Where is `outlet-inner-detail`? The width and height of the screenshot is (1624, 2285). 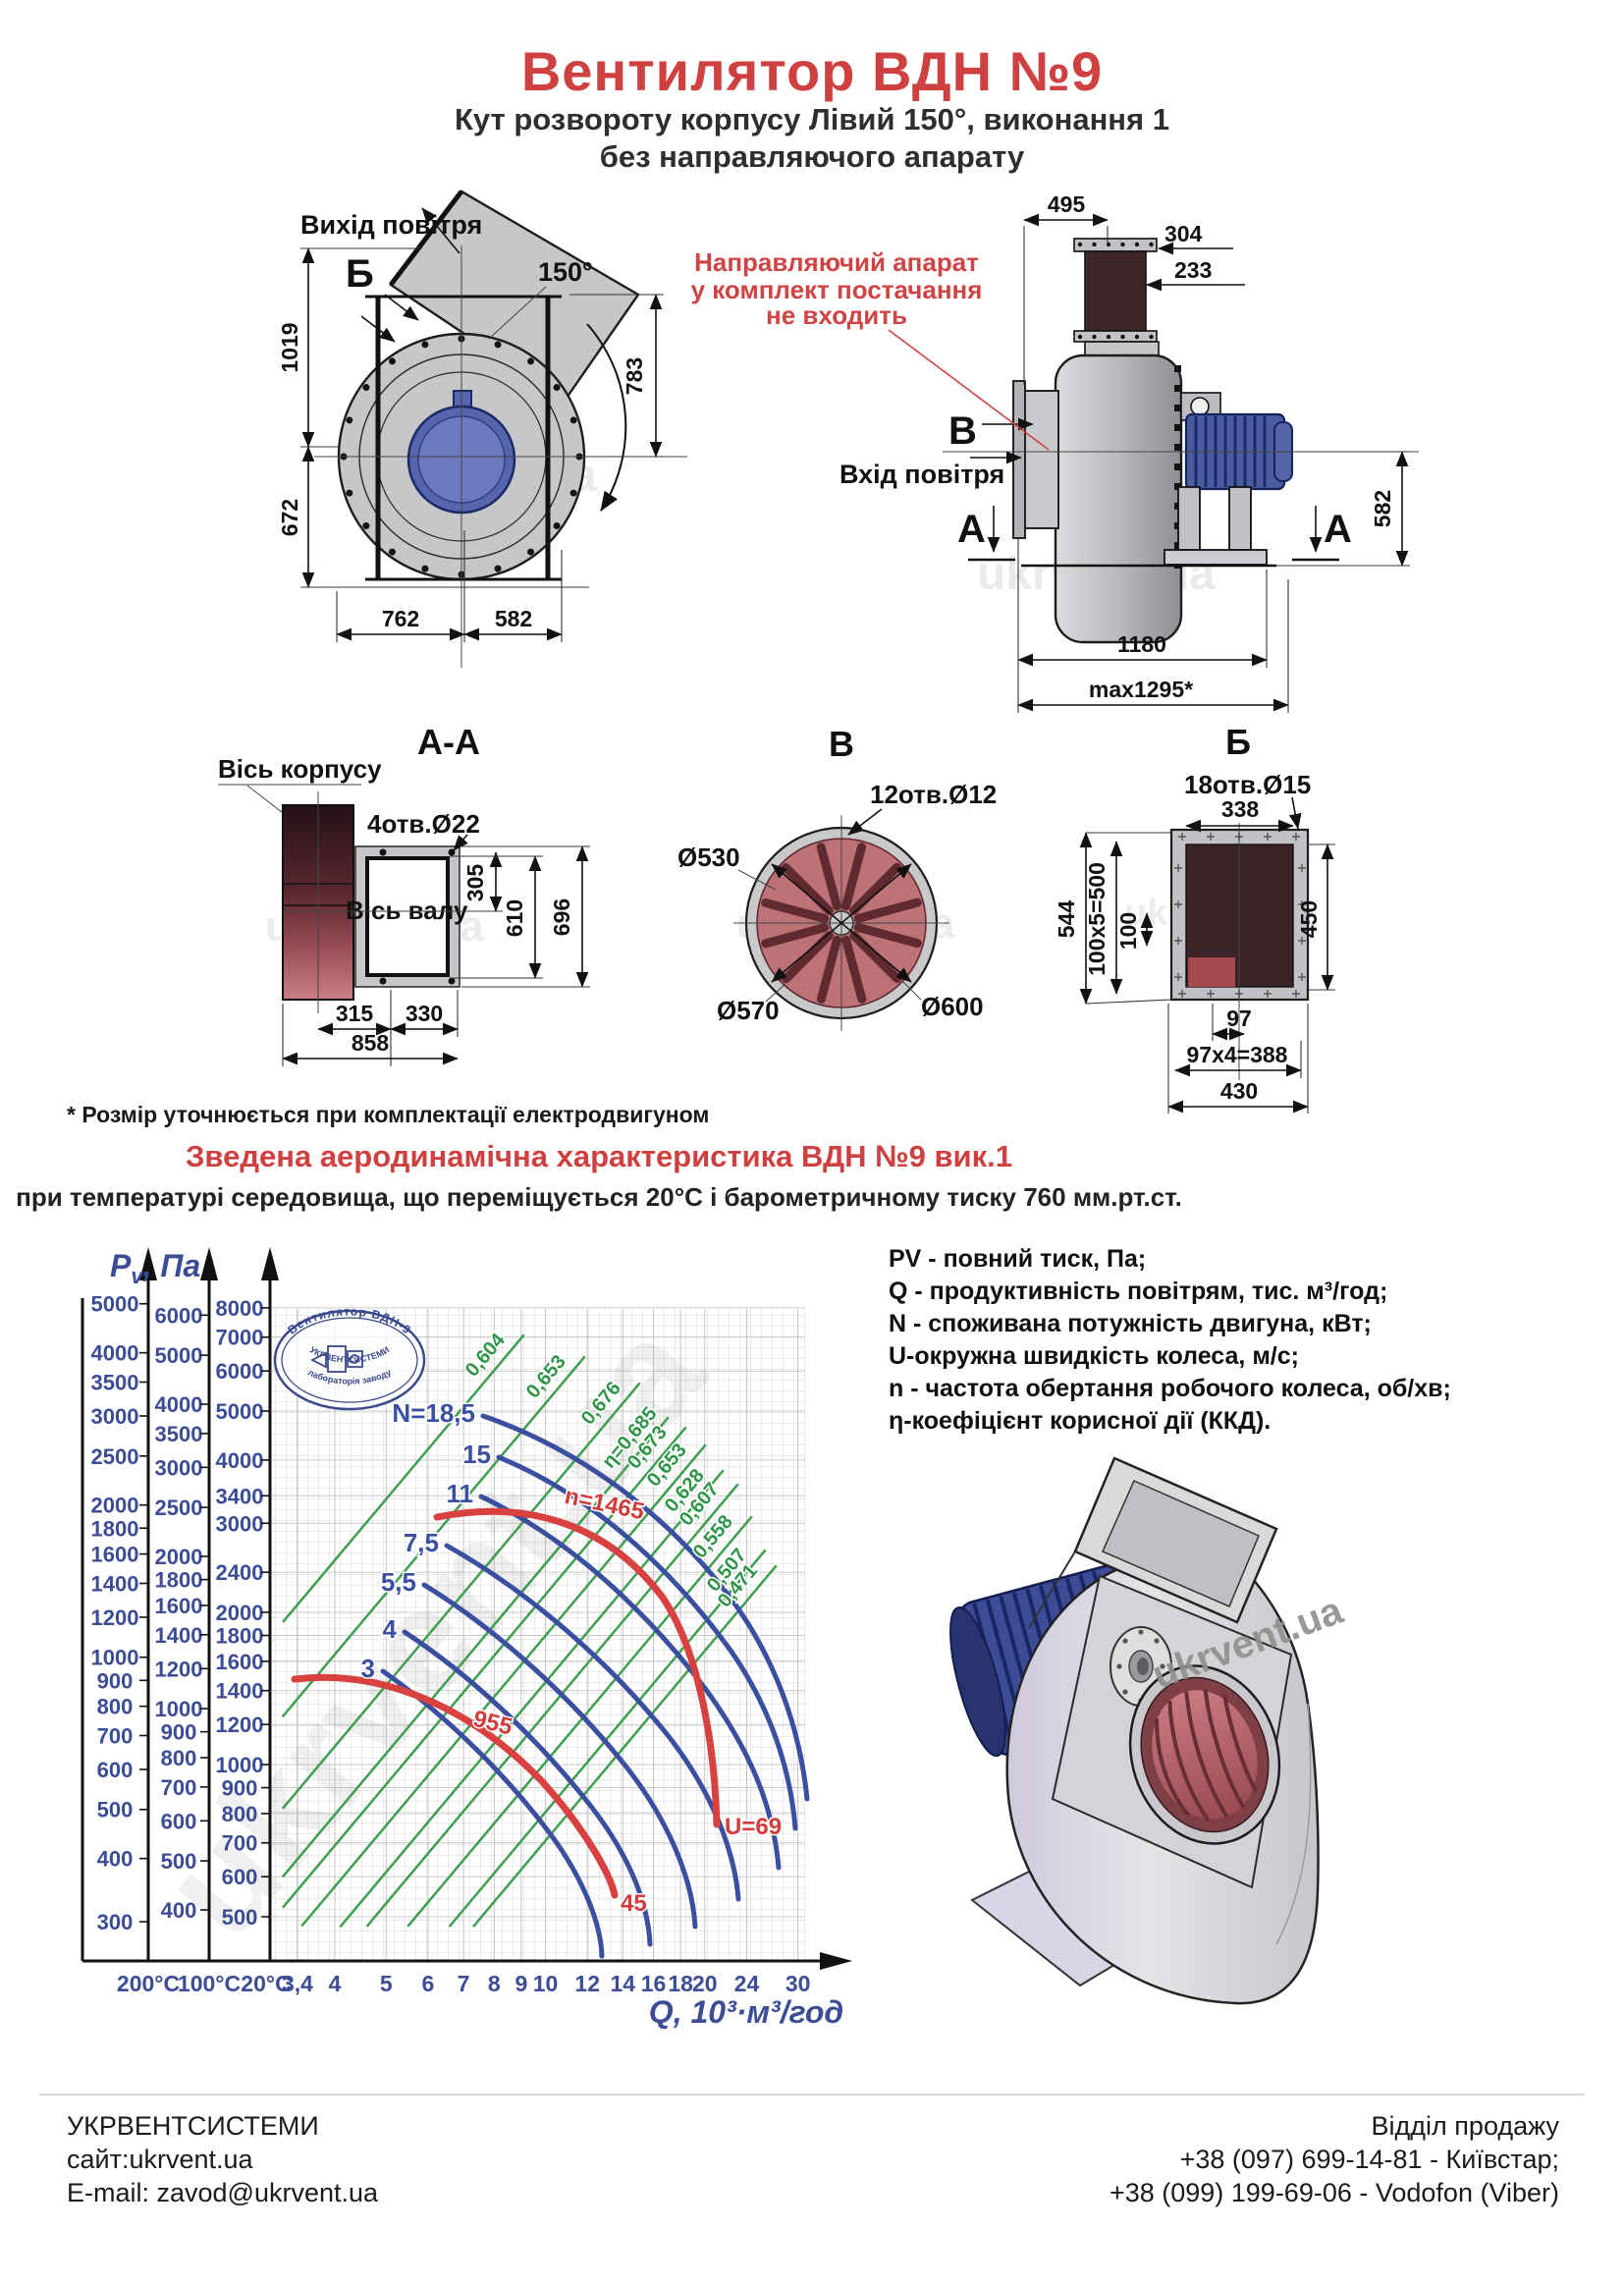 outlet-inner-detail is located at coordinates (1211, 972).